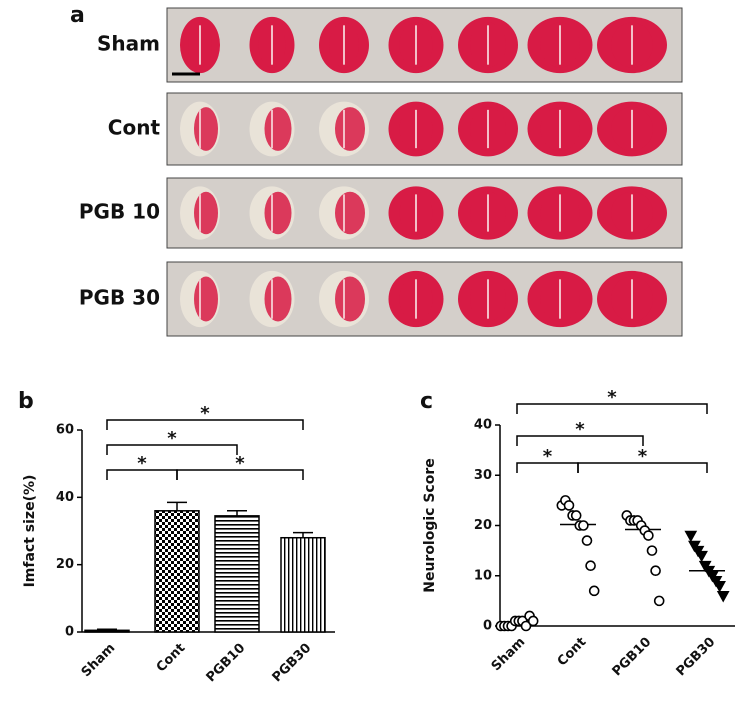 The height and width of the screenshot is (714, 750). I want to click on row-label: PGB 10, so click(119, 212).